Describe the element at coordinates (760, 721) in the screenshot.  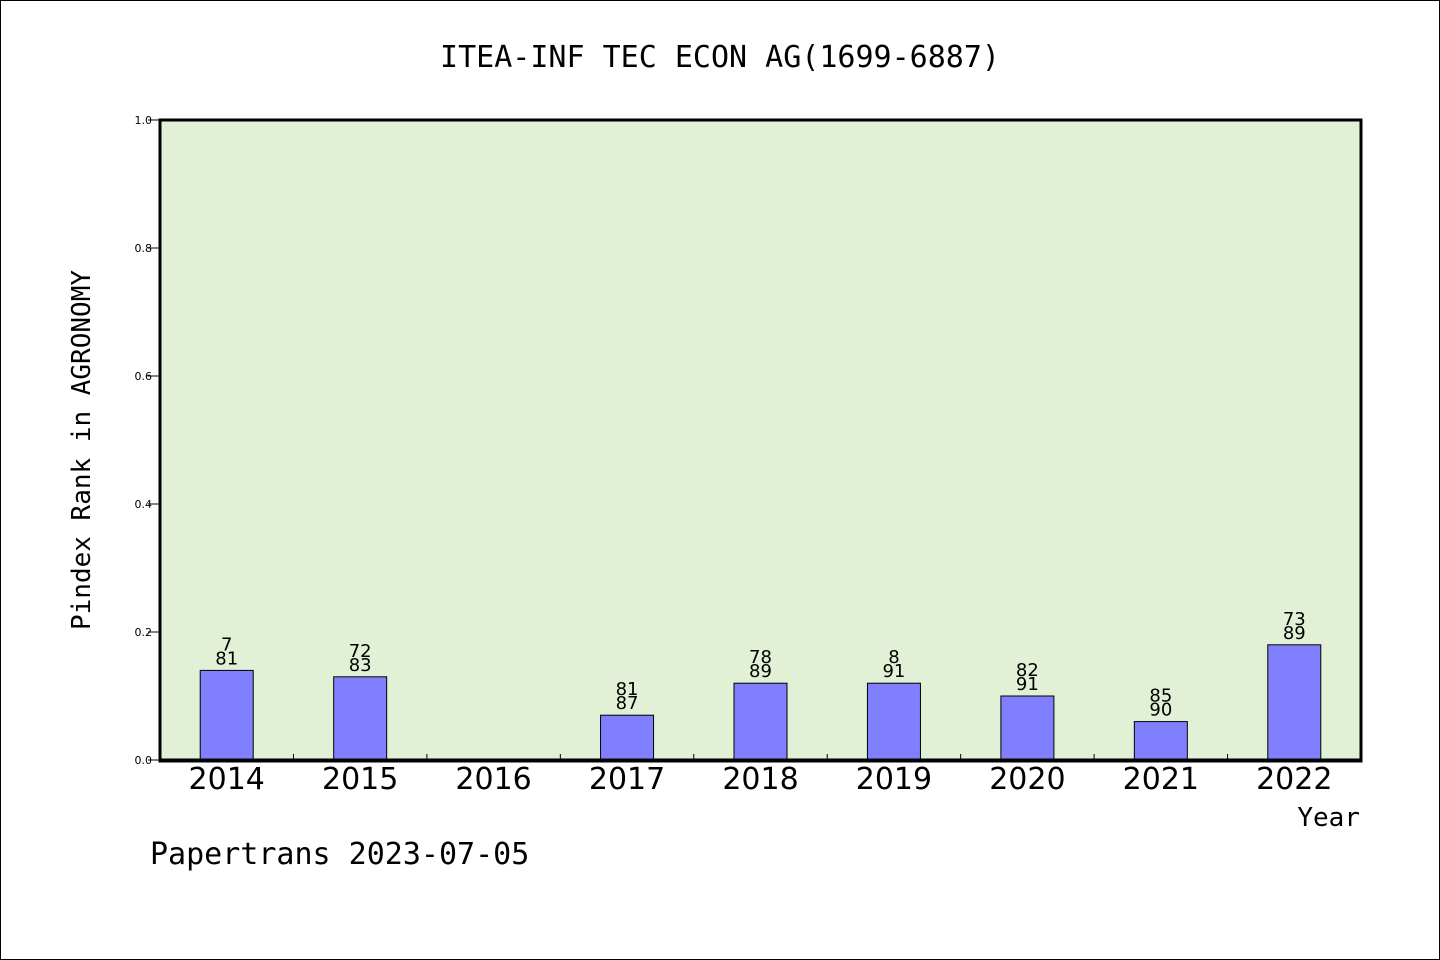
I see `bar-2018` at that location.